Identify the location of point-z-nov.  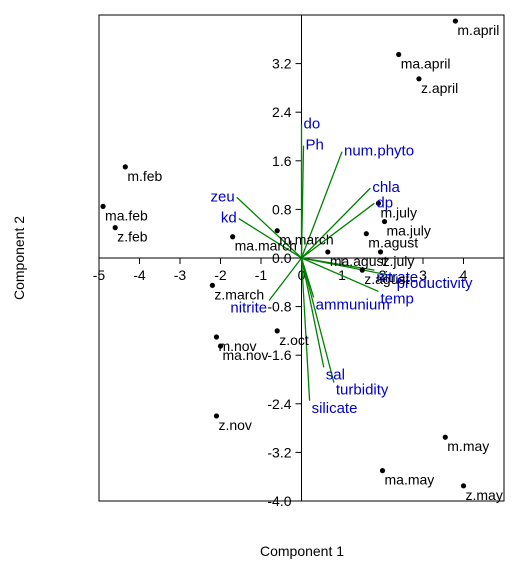
(216, 416).